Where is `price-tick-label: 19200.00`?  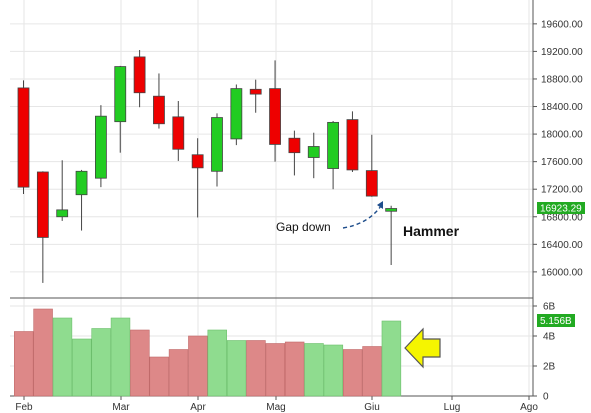
price-tick-label: 19200.00 is located at coordinates (562, 52).